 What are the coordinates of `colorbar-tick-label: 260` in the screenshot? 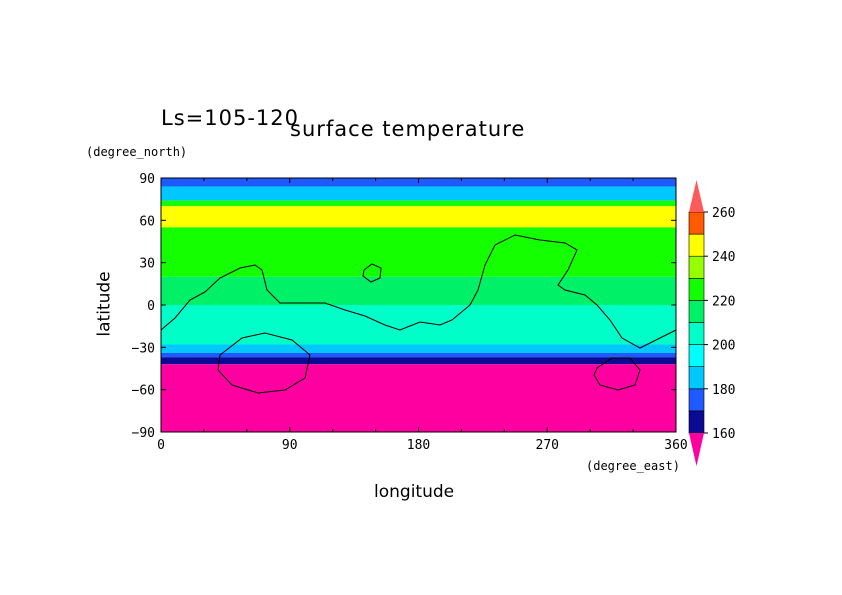 It's located at (723, 213).